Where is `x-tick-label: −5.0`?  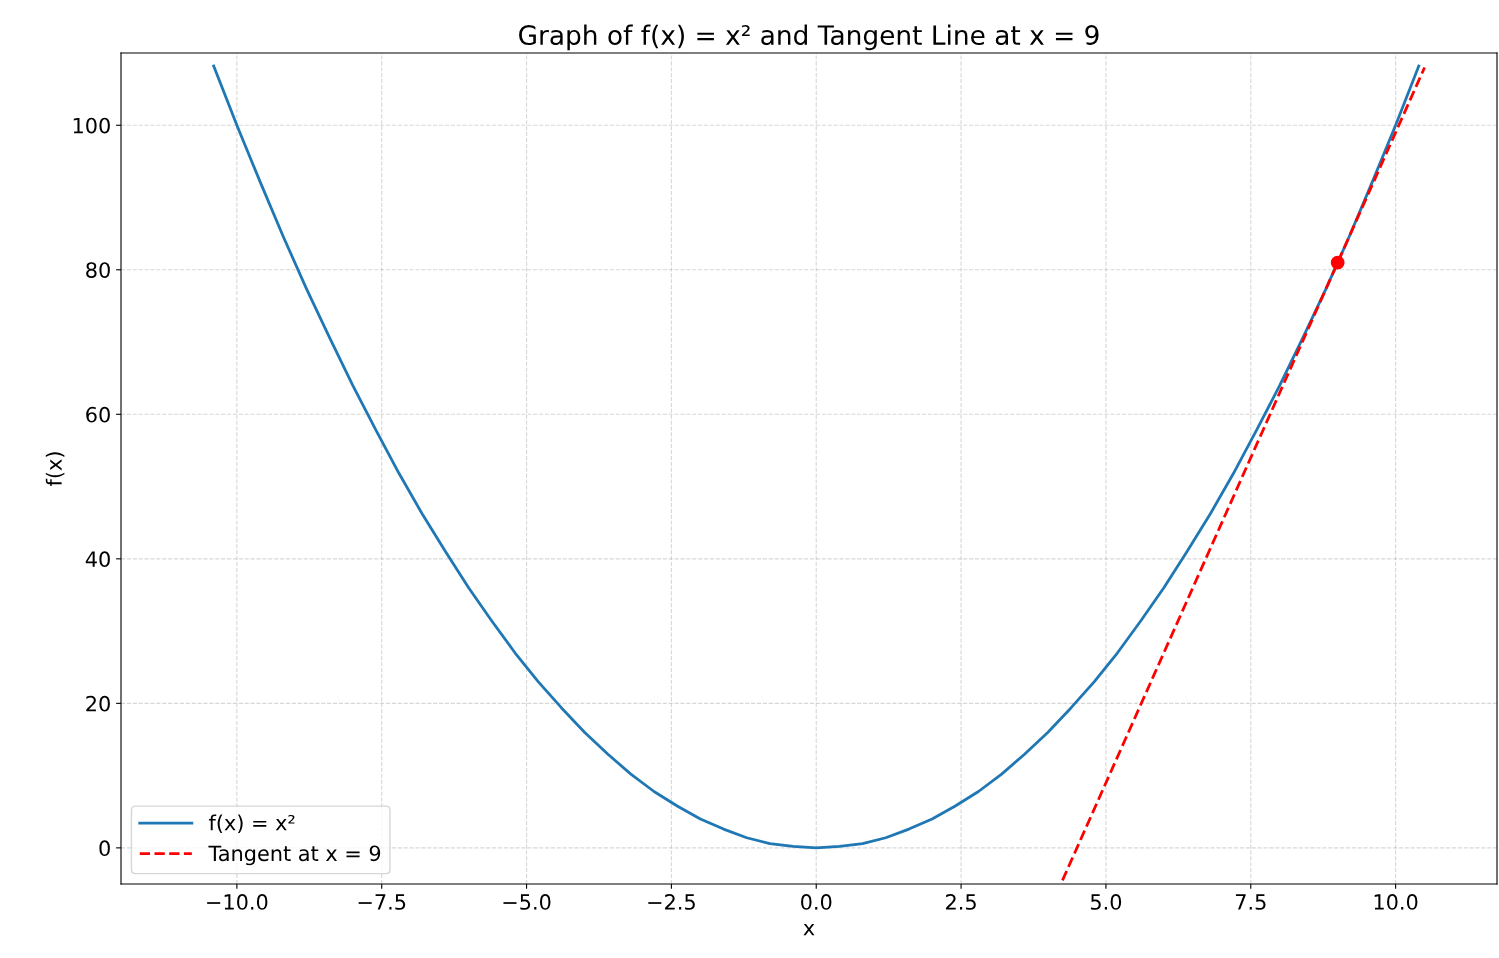
x-tick-label: −5.0 is located at coordinates (527, 902).